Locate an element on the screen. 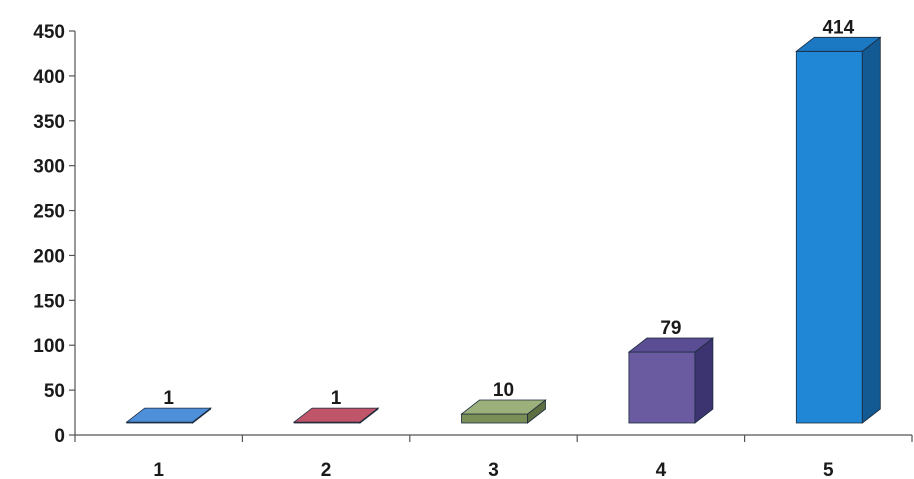  x-tick-label: 5 is located at coordinates (828, 469).